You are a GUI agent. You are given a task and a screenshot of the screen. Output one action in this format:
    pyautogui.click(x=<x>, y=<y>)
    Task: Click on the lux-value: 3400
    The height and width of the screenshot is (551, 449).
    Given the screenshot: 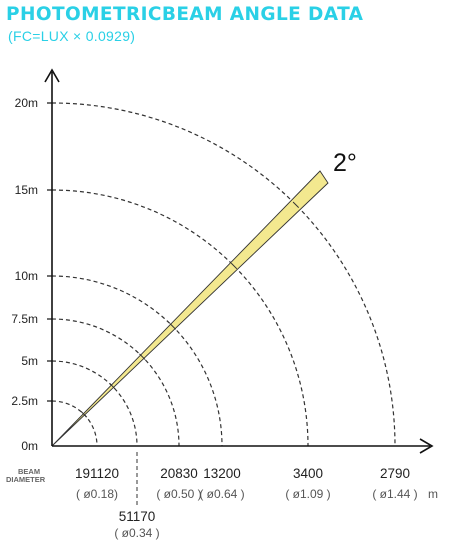 What is the action you would take?
    pyautogui.click(x=308, y=473)
    